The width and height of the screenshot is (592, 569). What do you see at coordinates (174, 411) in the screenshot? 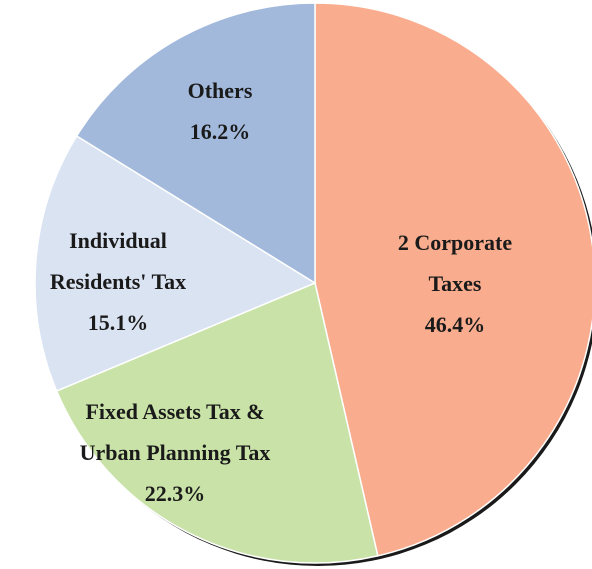
I see `slice-label-line: Fixed Assets Tax &` at bounding box center [174, 411].